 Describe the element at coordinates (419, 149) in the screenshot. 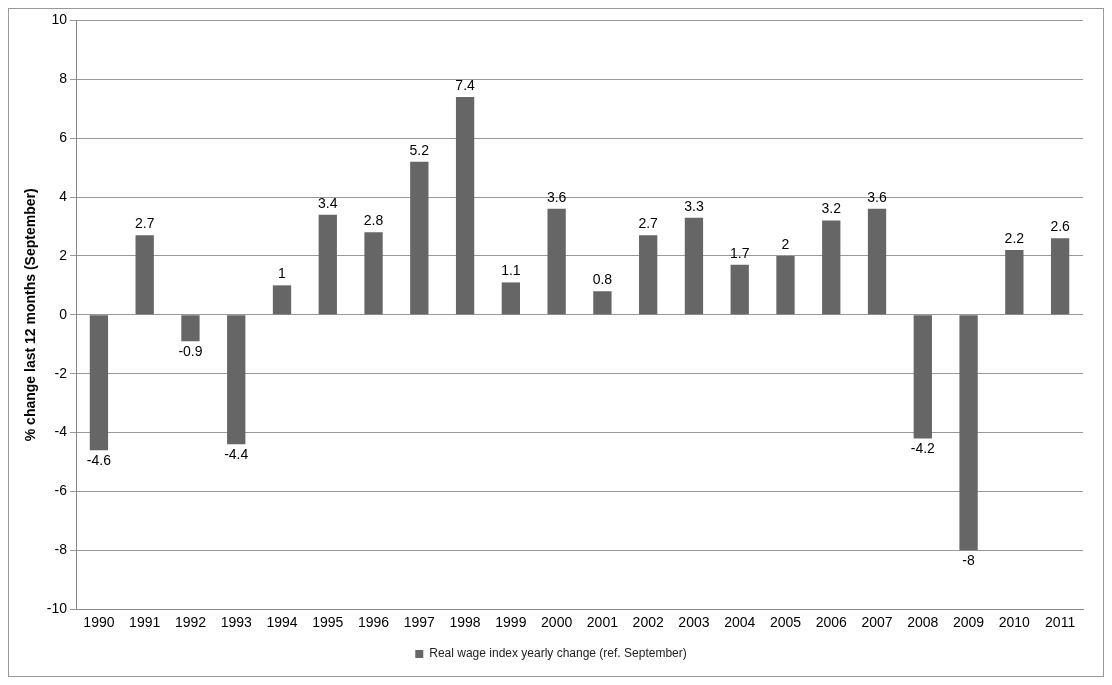

I see `data-label: 5.2` at that location.